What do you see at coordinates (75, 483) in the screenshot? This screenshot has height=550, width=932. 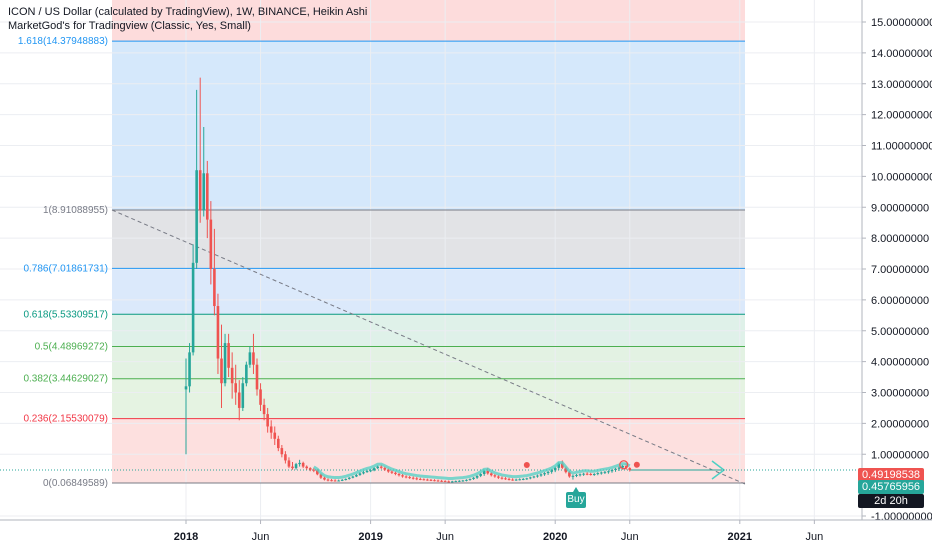 I see `fib-label: 0(0.06849589)` at bounding box center [75, 483].